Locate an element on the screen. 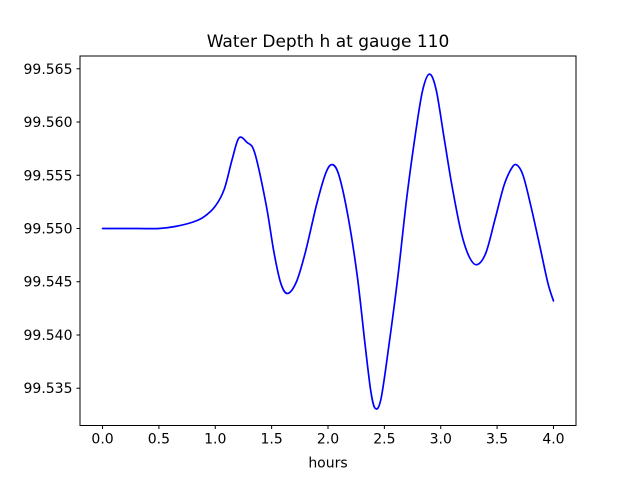 This screenshot has height=480, width=640. y-tick-label: 99.550 is located at coordinates (48, 230).